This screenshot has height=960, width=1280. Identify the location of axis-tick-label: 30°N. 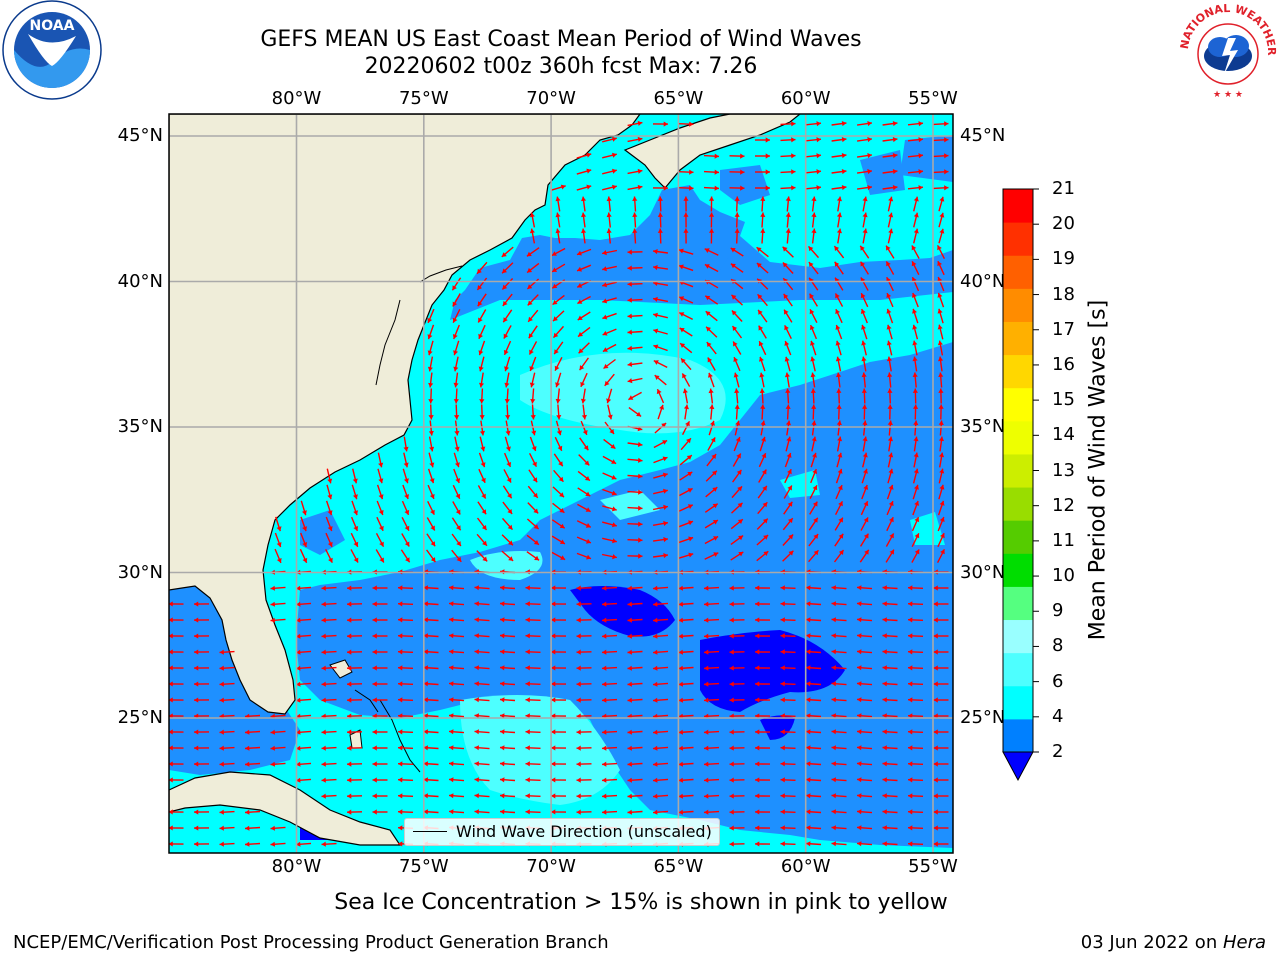
(983, 572).